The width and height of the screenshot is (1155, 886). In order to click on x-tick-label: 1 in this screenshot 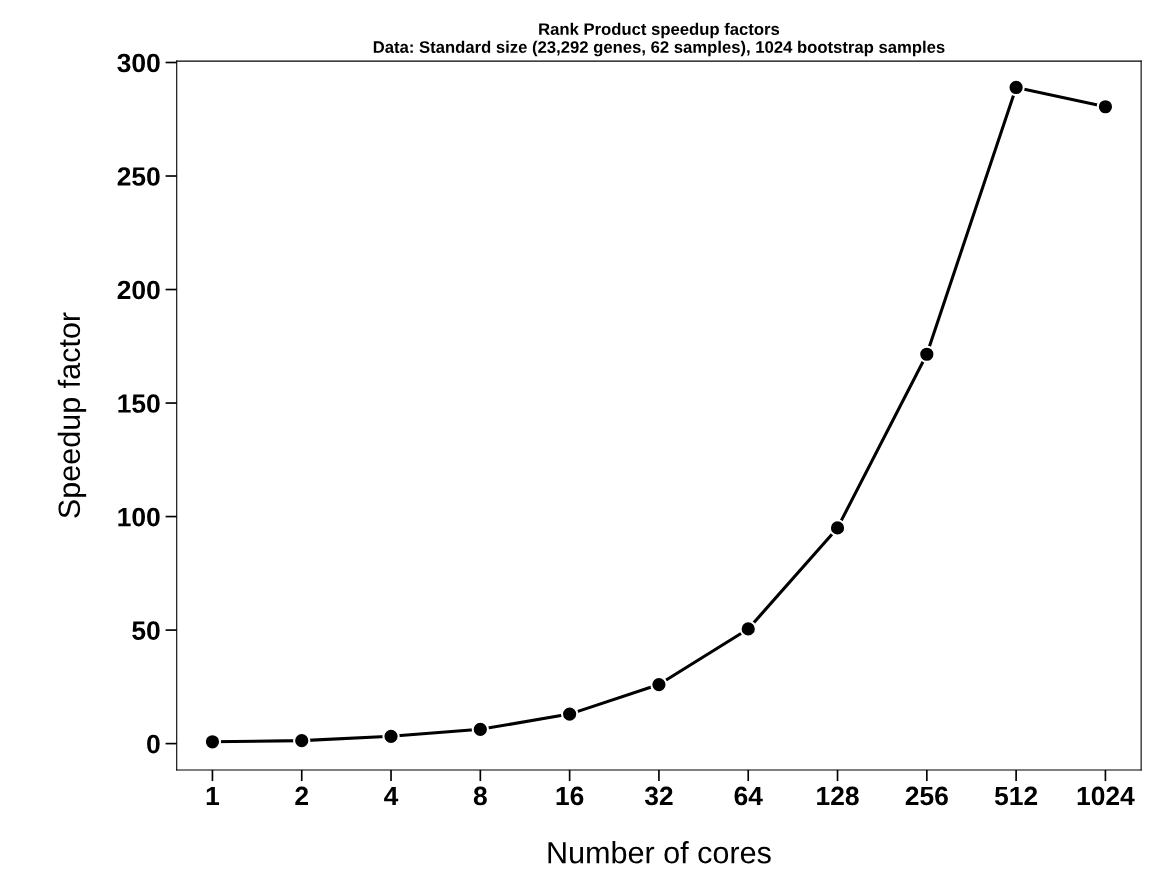, I will do `click(213, 796)`.